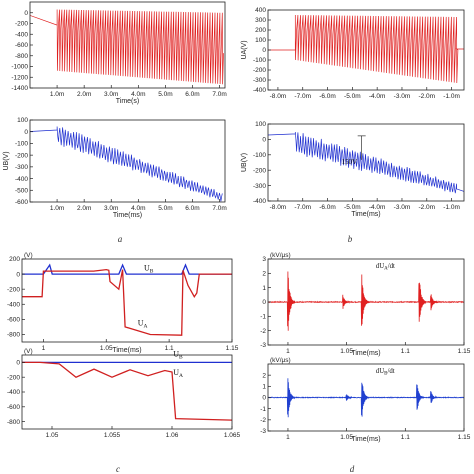  Describe the element at coordinates (280, 255) in the screenshot. I see `y-axis-label: (kV/μs)` at that location.